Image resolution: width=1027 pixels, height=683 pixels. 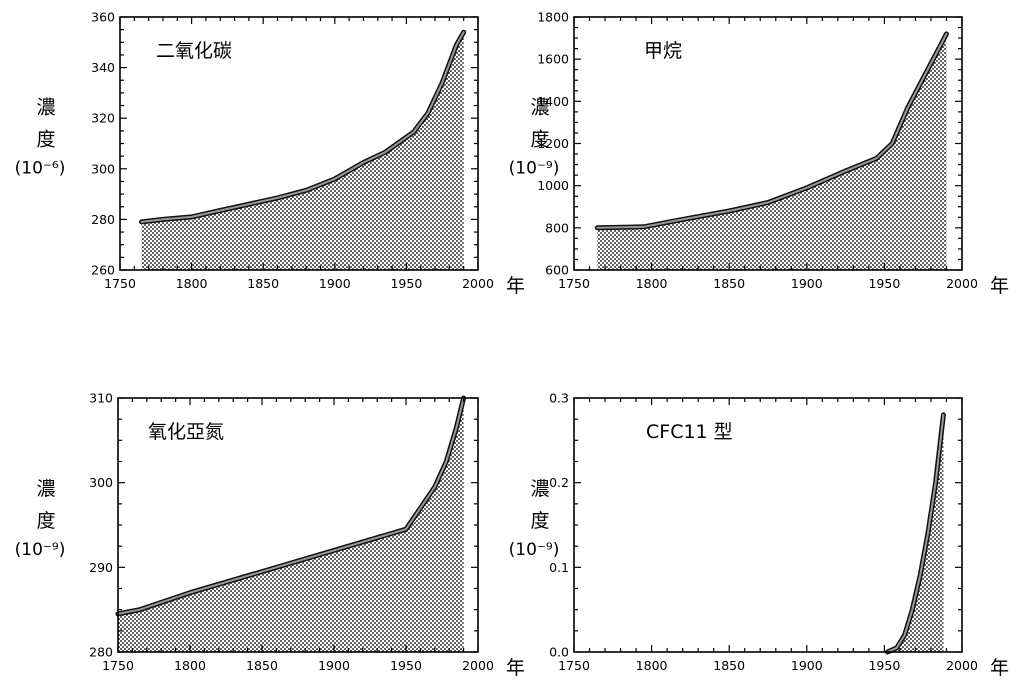 I want to click on y-axis-unit: (10⁻⁶), so click(x=40, y=169).